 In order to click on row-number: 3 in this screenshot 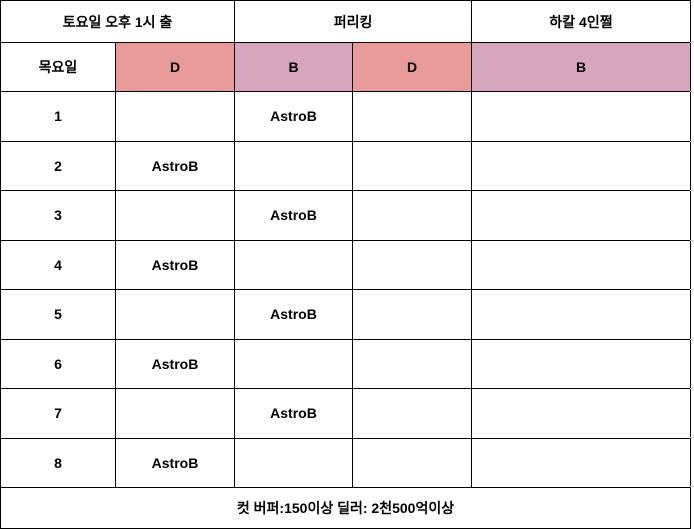, I will do `click(58, 215)`.